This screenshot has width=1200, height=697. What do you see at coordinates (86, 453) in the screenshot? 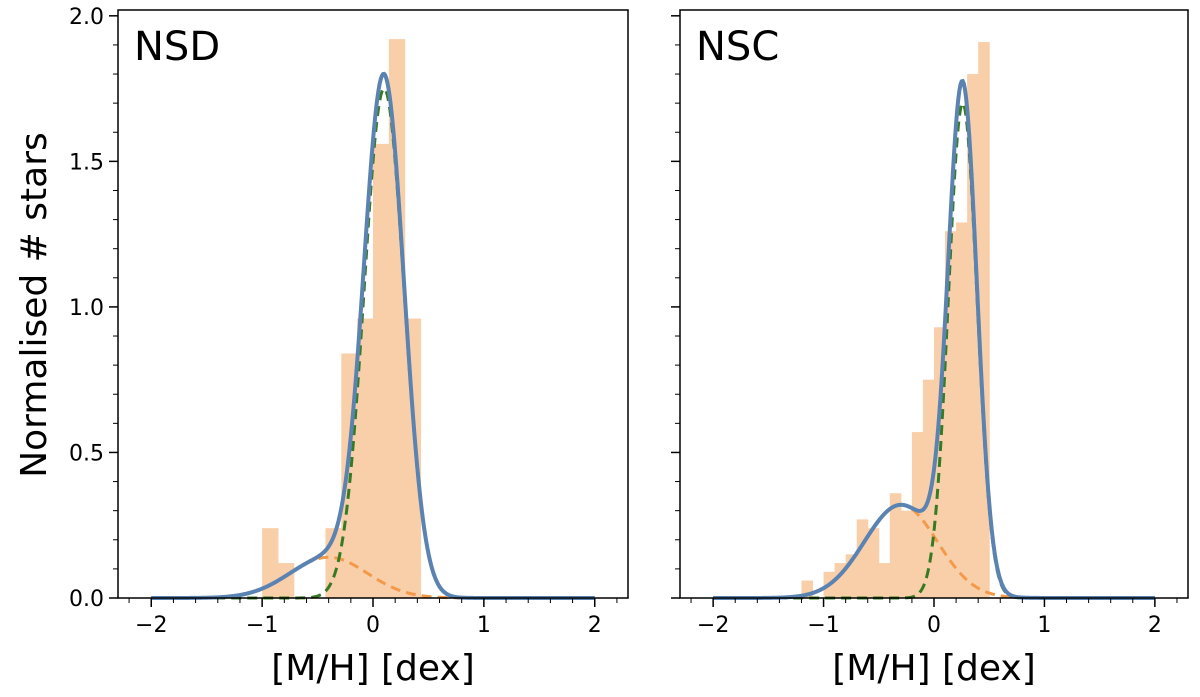
I see `y-tick-label: 0.5` at bounding box center [86, 453].